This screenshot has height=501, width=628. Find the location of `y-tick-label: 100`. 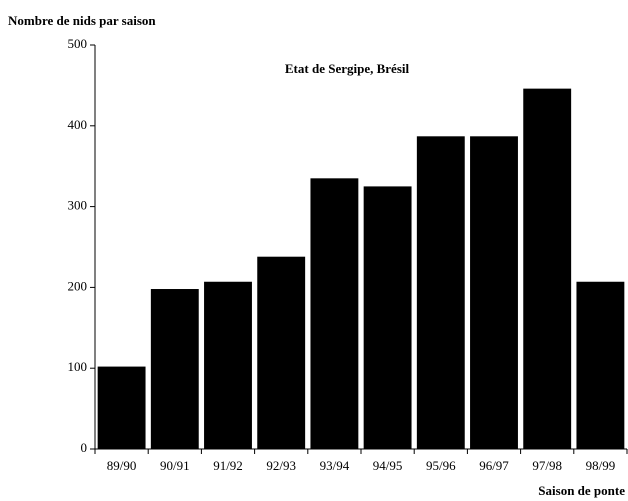

y-tick-label: 100 is located at coordinates (78, 366).